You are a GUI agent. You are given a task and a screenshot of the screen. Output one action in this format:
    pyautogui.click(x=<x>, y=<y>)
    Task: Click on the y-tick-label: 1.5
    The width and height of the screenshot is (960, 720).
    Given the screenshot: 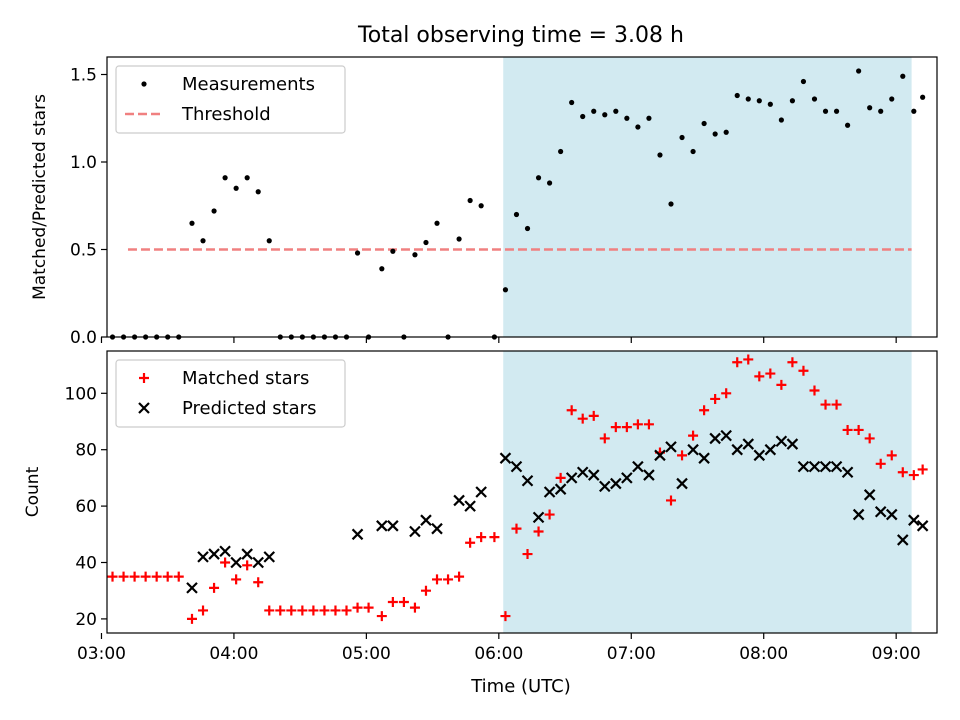 What is the action you would take?
    pyautogui.click(x=83, y=76)
    